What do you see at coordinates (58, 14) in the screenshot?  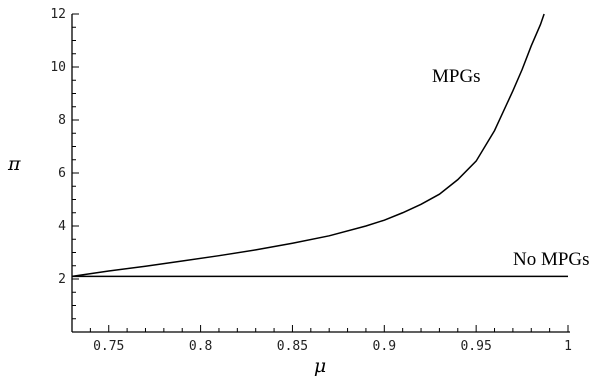 I see `y-tick-label: 12` at bounding box center [58, 14].